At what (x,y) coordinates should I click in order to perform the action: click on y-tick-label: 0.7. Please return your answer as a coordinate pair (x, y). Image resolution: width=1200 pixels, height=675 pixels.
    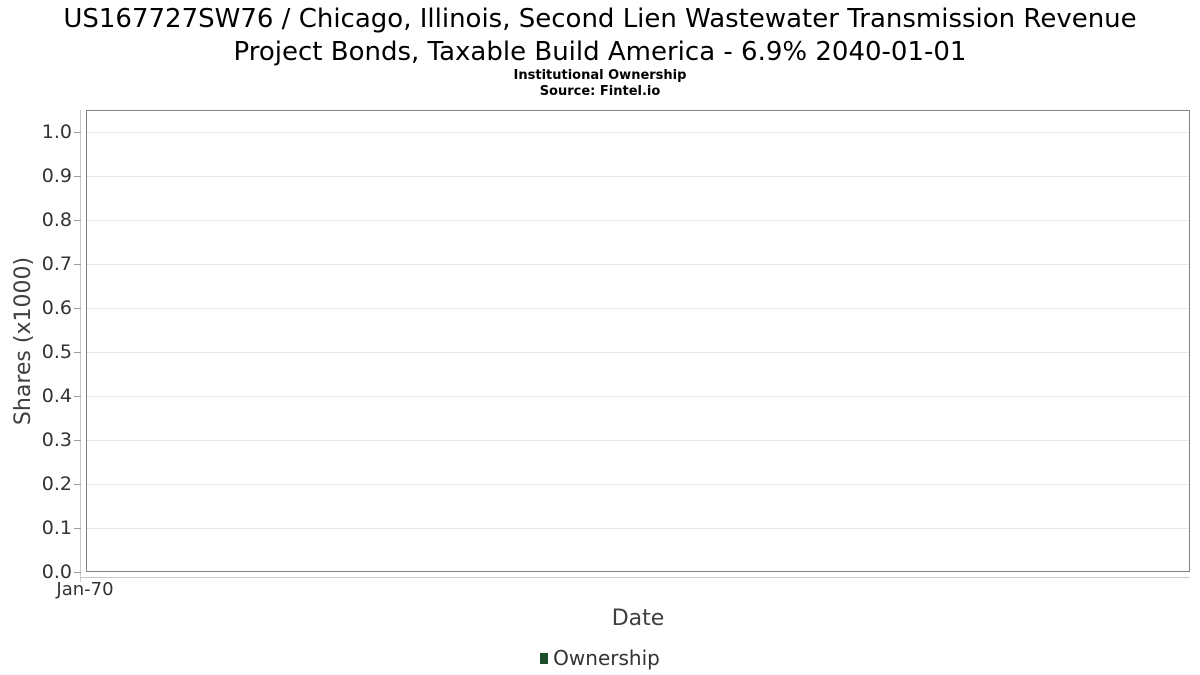
    Looking at the image, I should click on (56, 264).